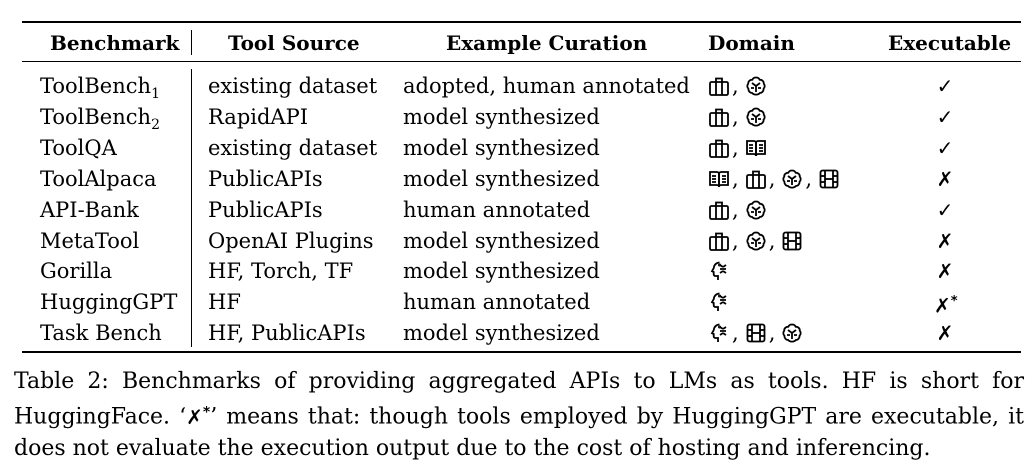  I want to click on benchmark-name: ToolAlpaca, so click(98, 179).